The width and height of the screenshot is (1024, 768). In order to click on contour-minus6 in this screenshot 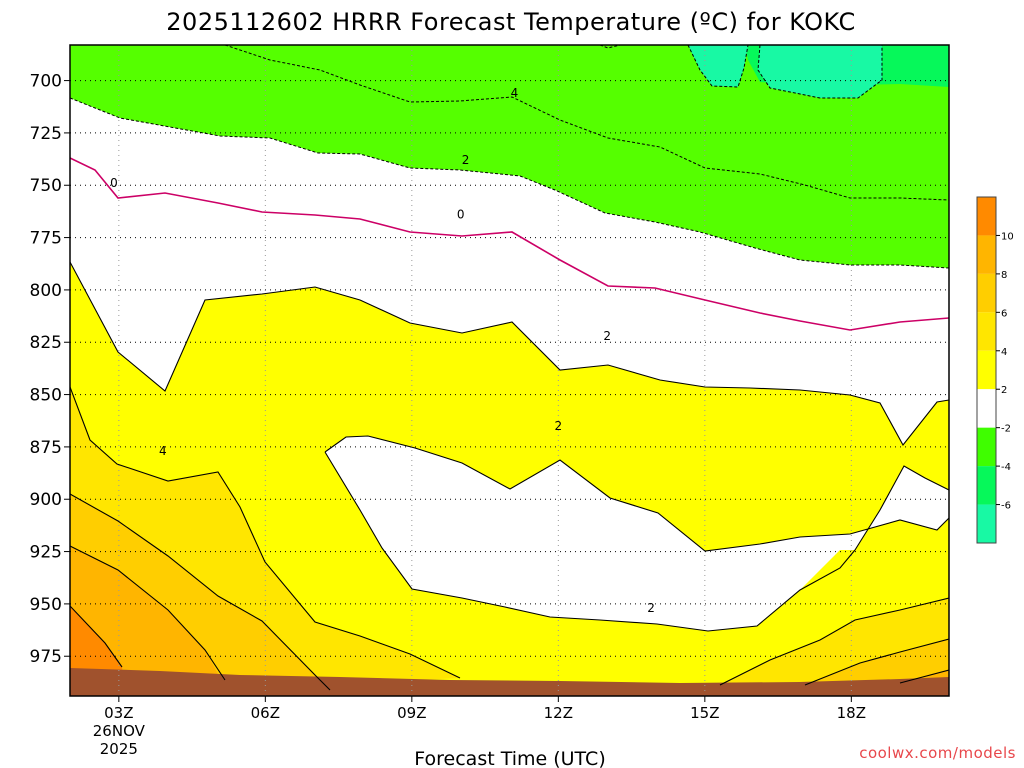, I will do `click(785, 72)`.